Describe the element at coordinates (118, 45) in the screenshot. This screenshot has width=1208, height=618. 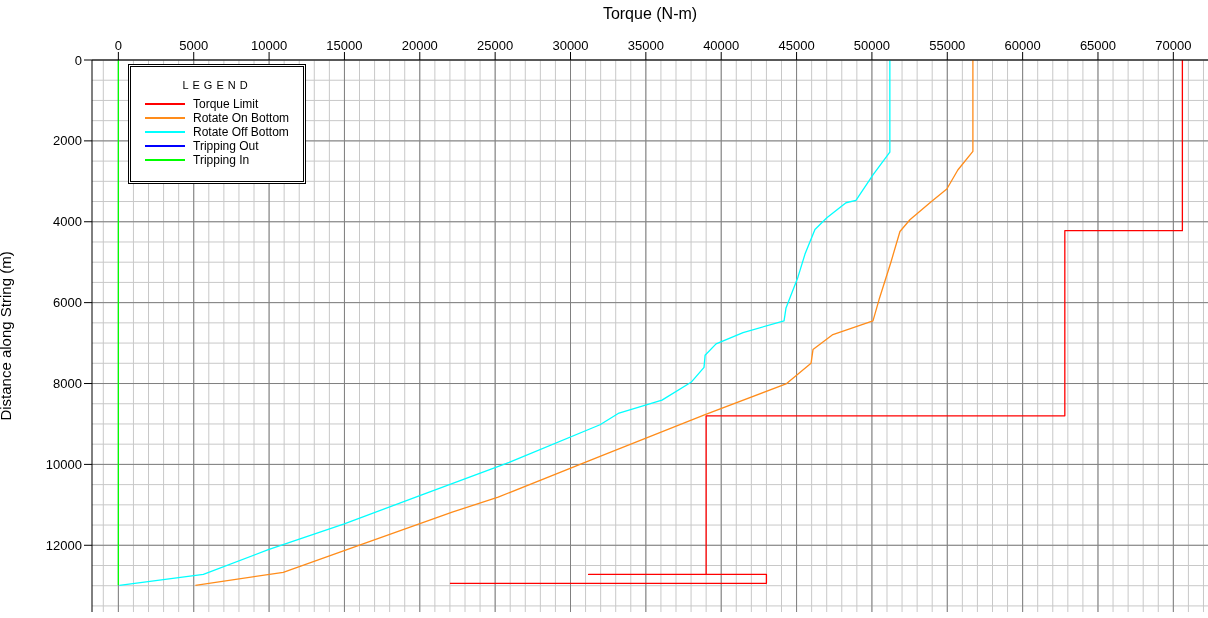
I see `x-tick-label: 0` at that location.